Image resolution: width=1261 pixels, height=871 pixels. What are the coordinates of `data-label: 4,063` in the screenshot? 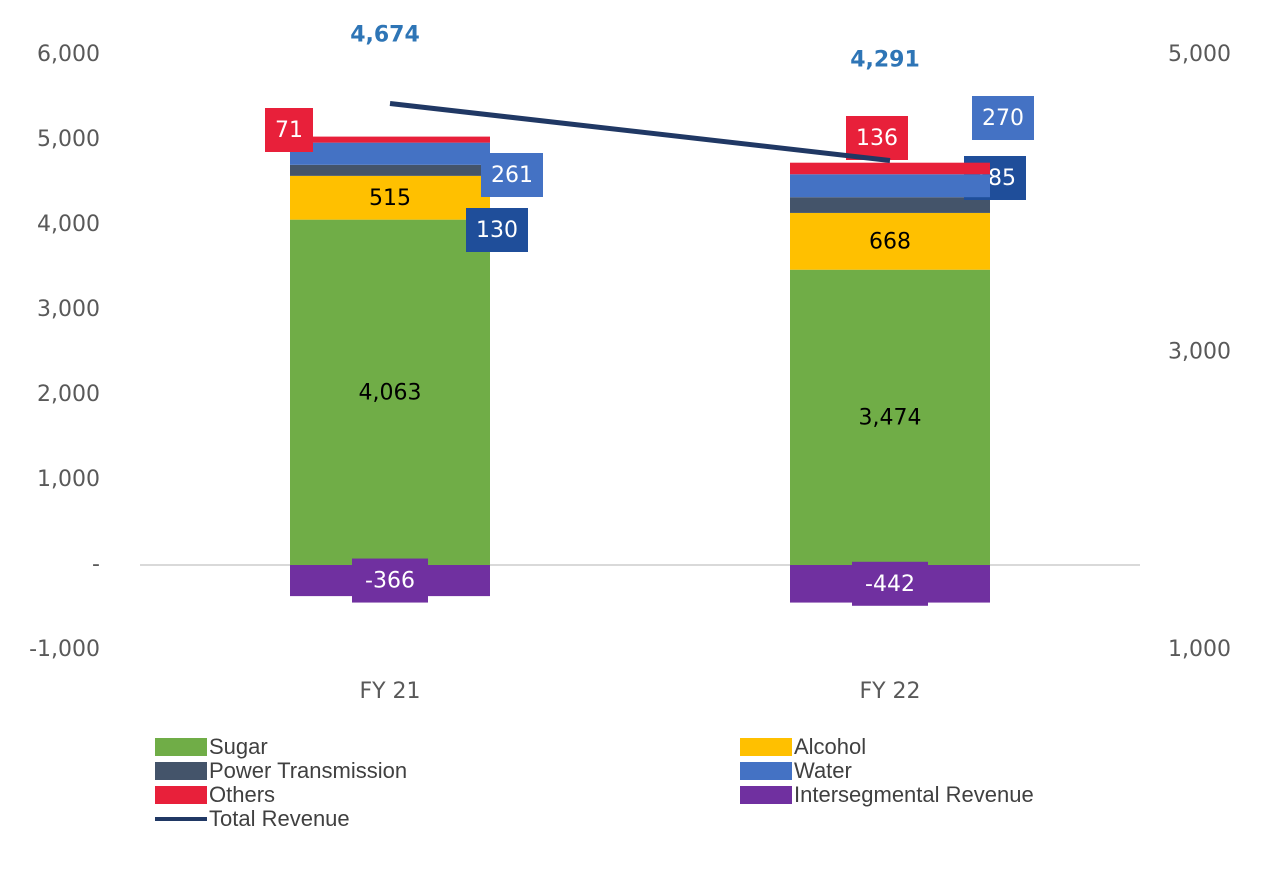 It's located at (390, 392).